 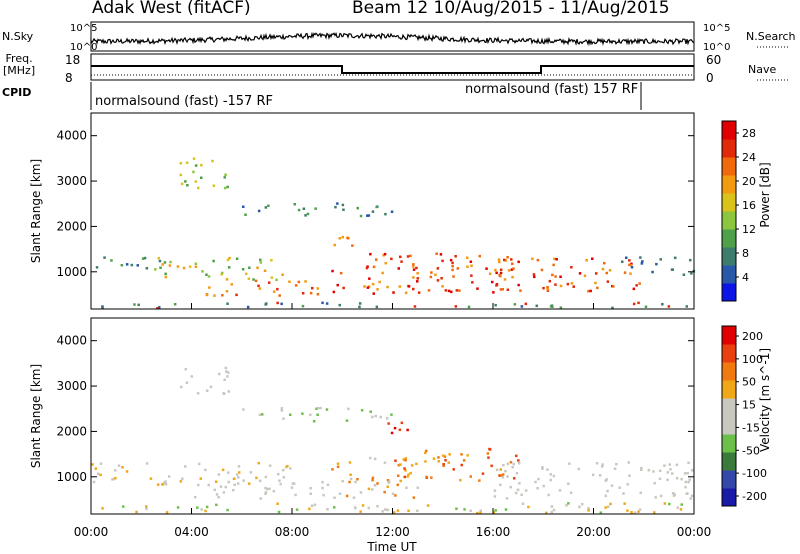 I want to click on power-colorbar-tick-label: 12, so click(x=749, y=229).